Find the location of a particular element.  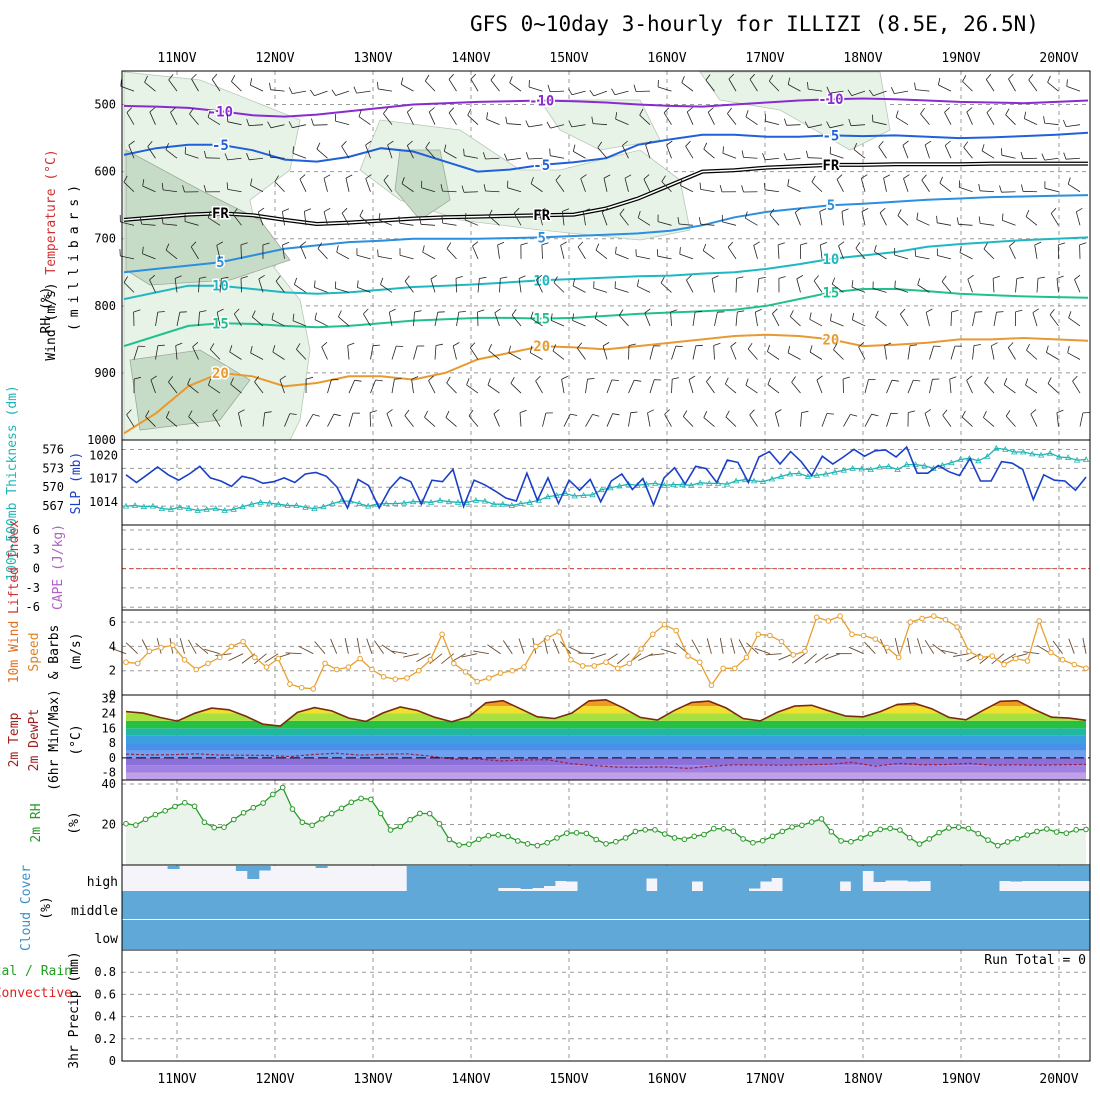

label-rh: RH (%) is located at coordinates (46, 310).